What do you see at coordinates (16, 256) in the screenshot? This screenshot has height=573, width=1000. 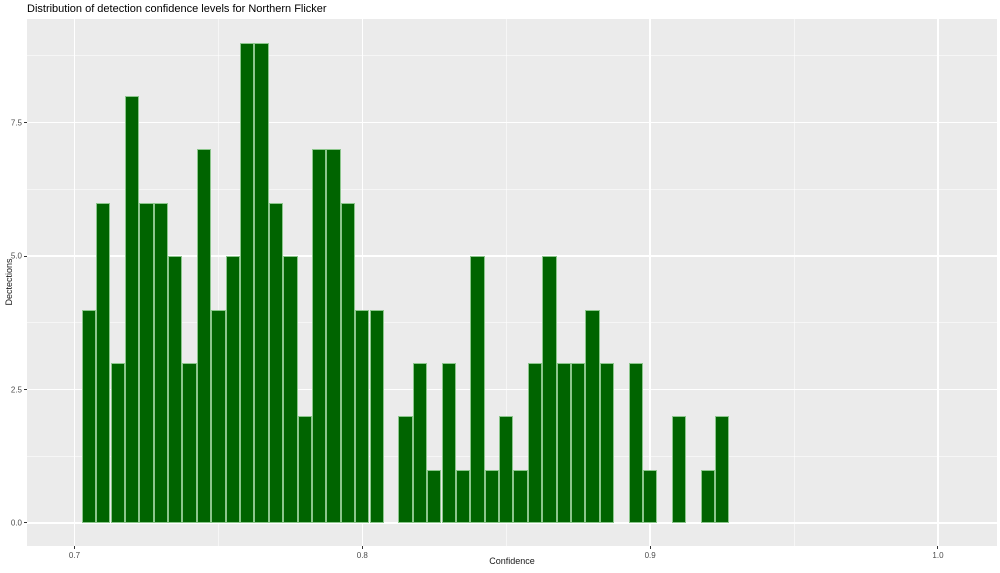 I see `y-tick-label: 5.0` at bounding box center [16, 256].